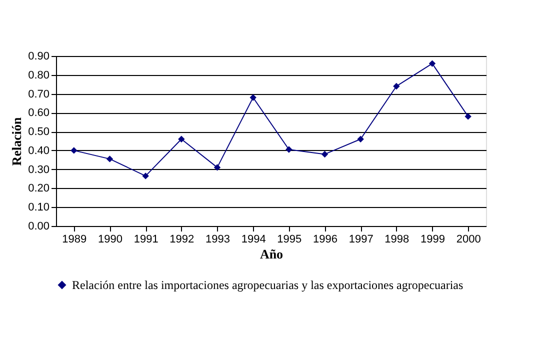 Image resolution: width=543 pixels, height=343 pixels. I want to click on y-tick-label: 0.00, so click(39, 226).